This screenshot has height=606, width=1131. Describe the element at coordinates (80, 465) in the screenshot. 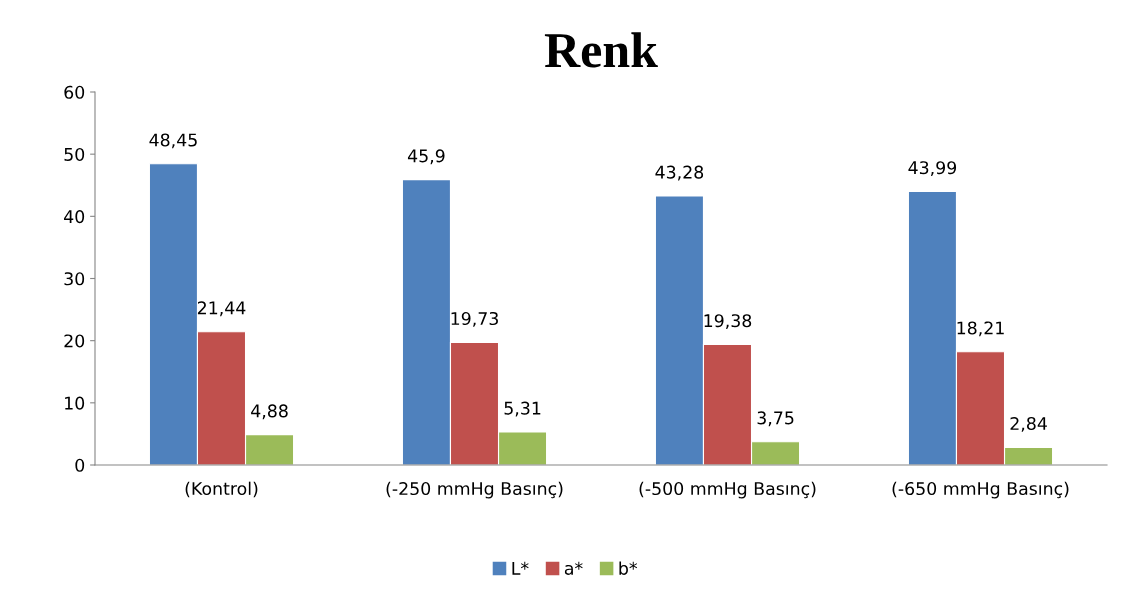

I see `y-tick-label: 0` at that location.